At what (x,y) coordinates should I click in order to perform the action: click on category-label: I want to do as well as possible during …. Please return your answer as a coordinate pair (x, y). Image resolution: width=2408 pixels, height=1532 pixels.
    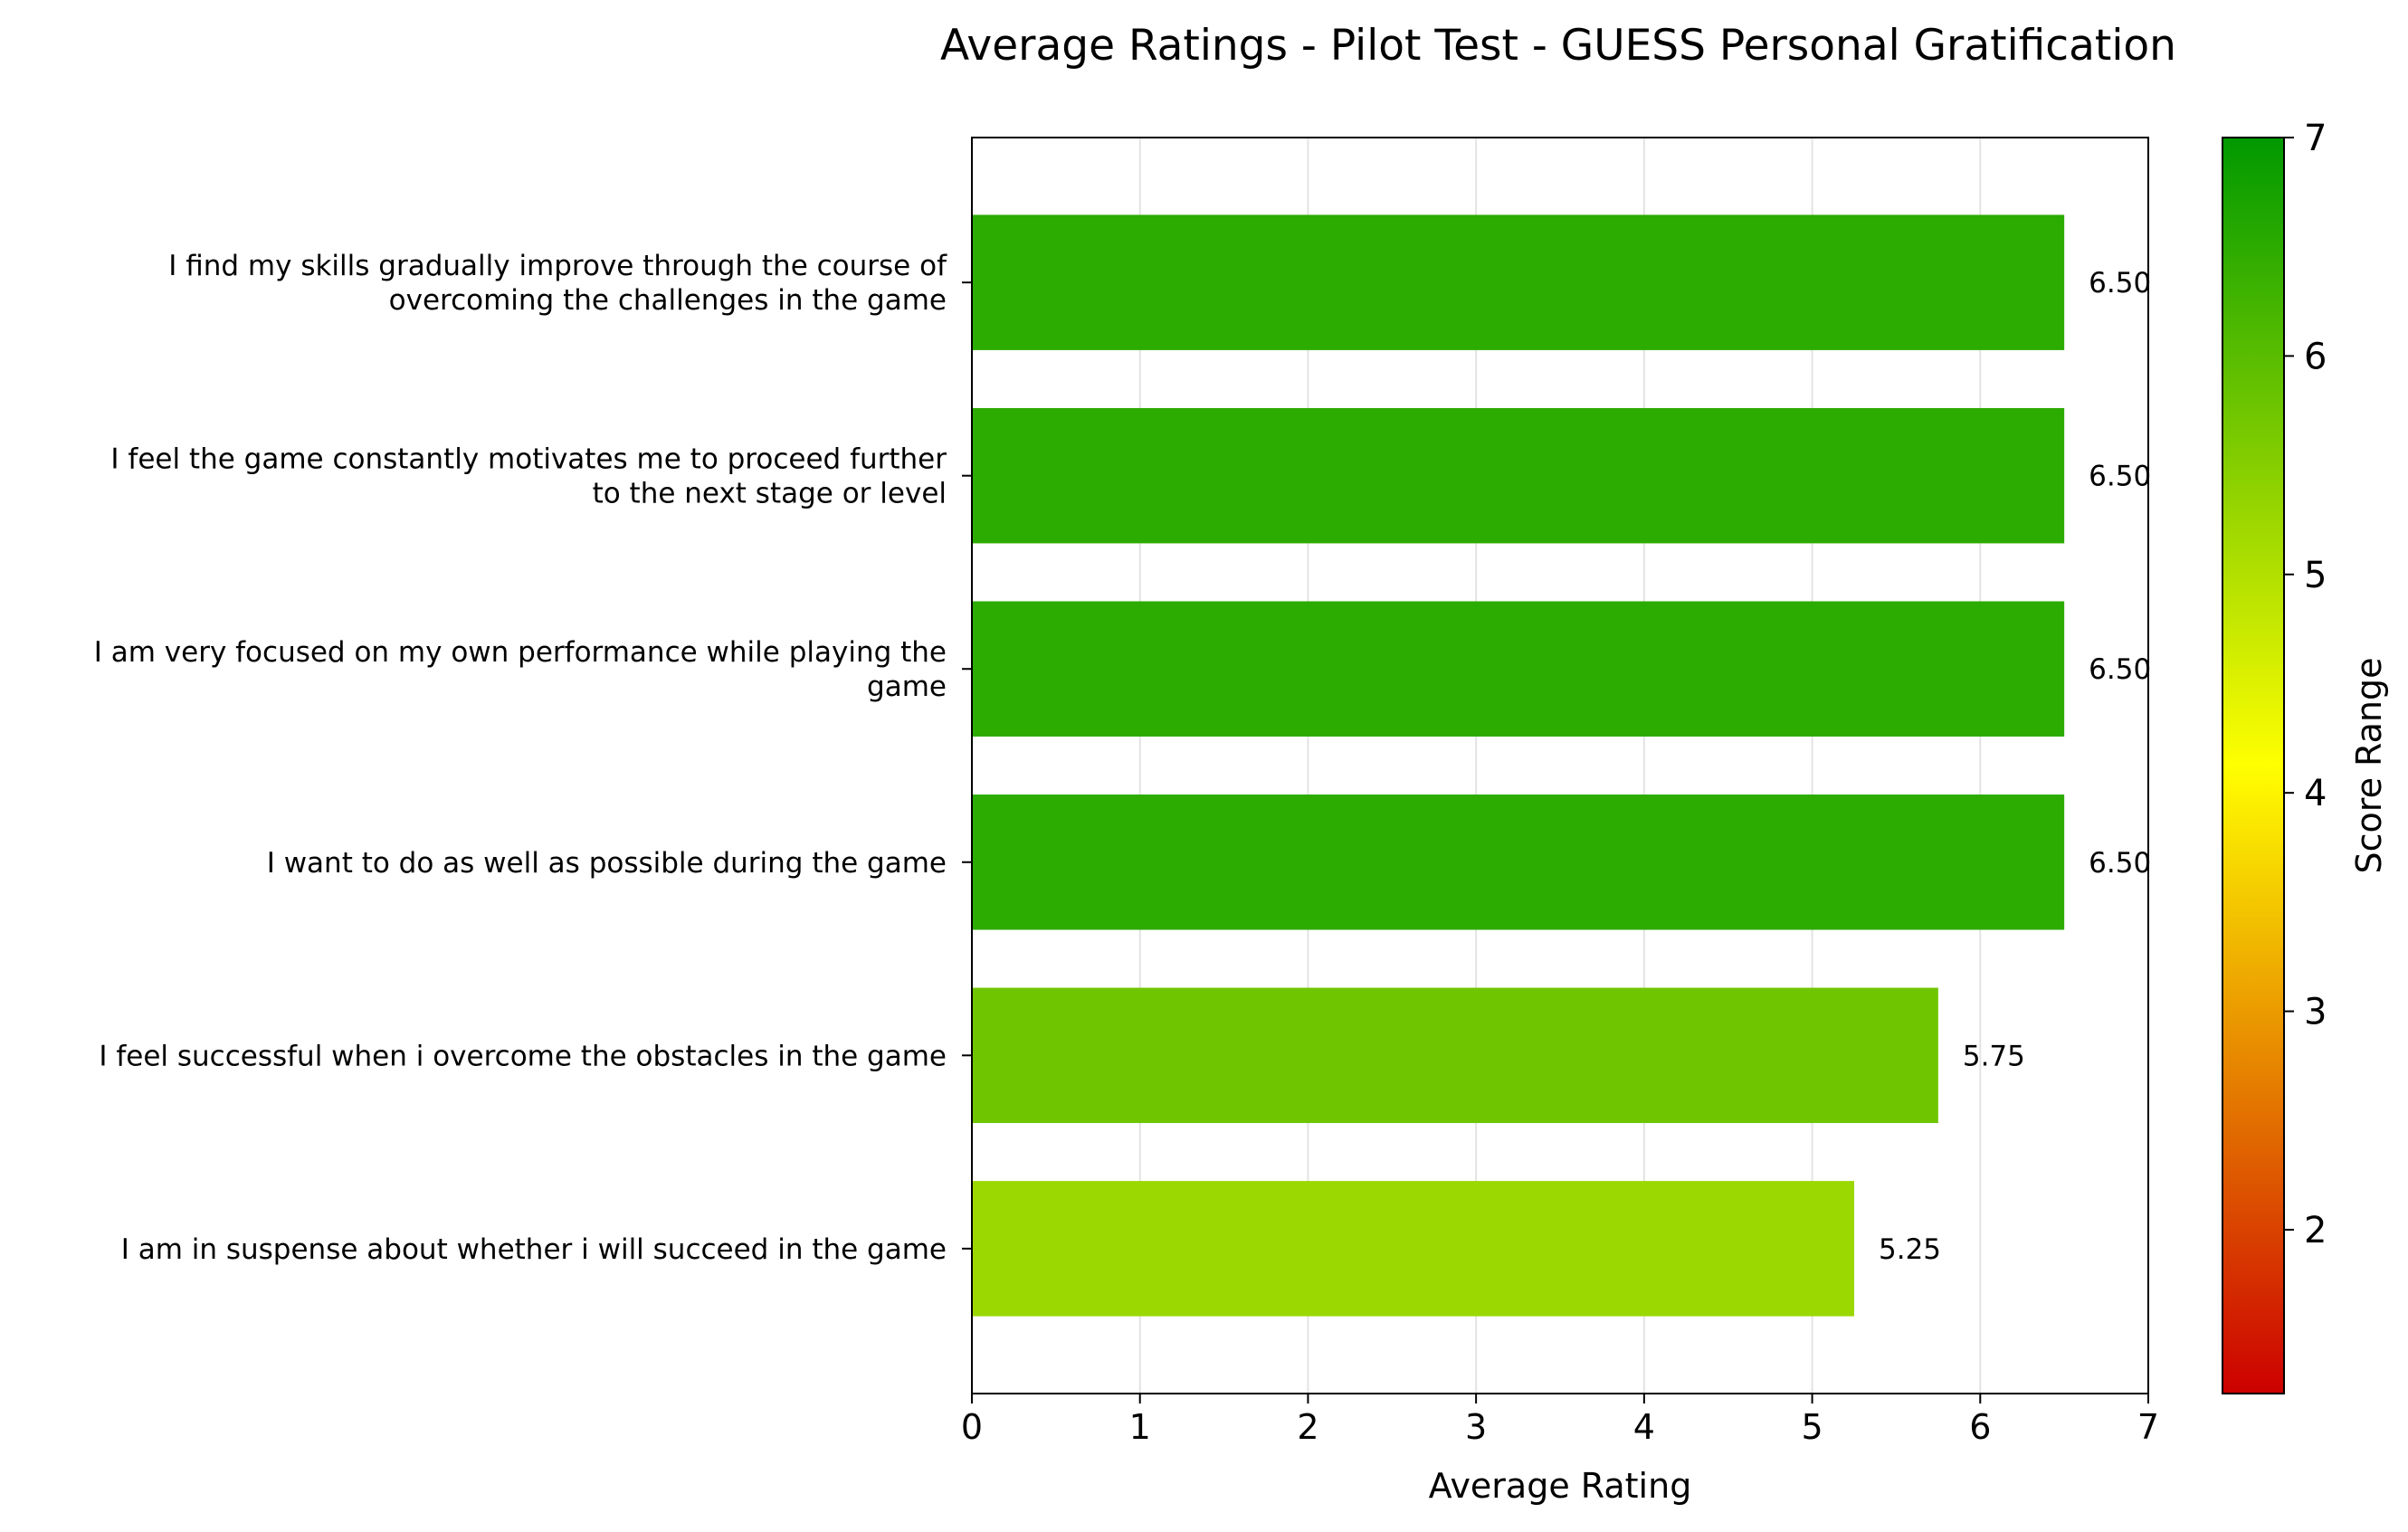
    Looking at the image, I should click on (607, 863).